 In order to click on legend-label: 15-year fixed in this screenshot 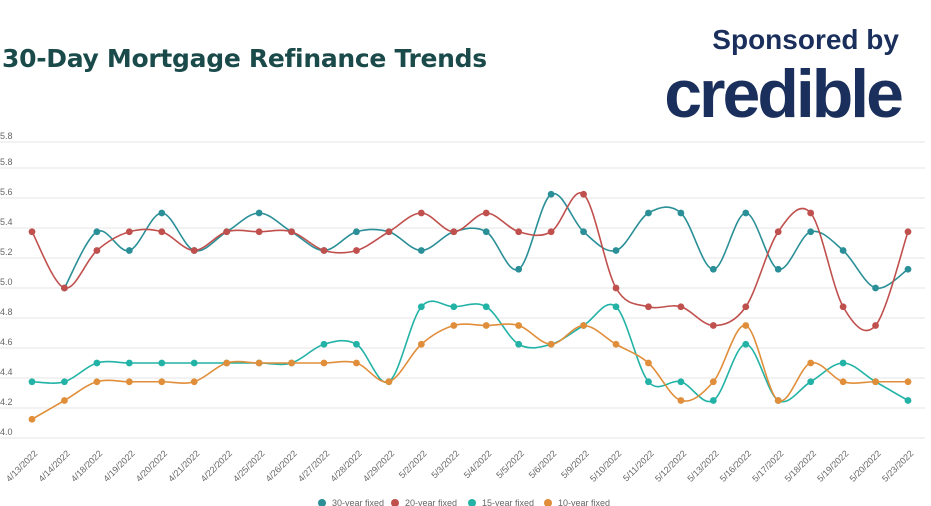, I will do `click(508, 502)`.